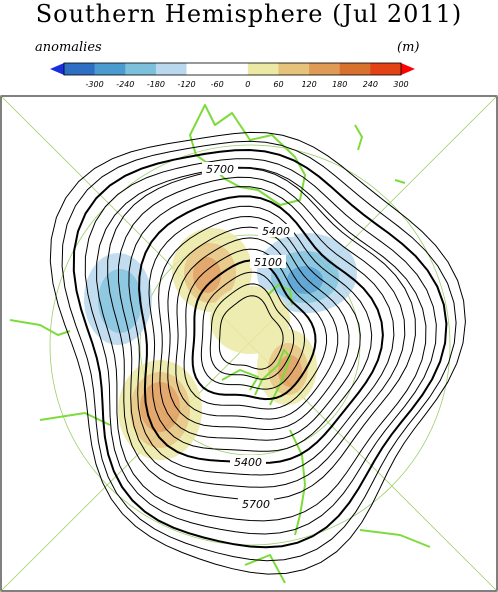 The image size is (498, 592). What do you see at coordinates (278, 84) in the screenshot?
I see `colorbar-tick-label: 60` at bounding box center [278, 84].